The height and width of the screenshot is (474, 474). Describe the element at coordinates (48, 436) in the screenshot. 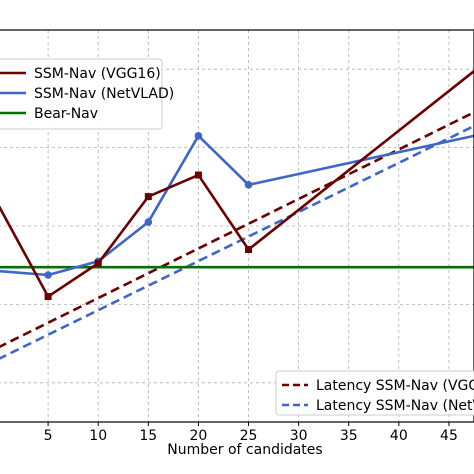

I see `x-tick-label: 5` at that location.